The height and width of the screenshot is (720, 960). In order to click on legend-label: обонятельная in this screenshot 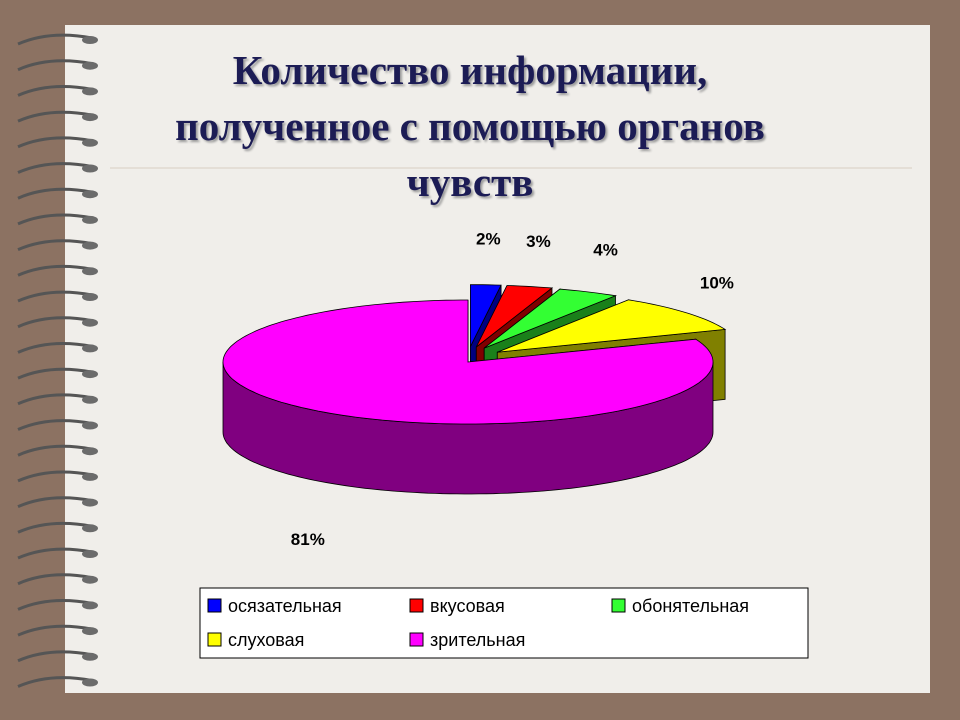, I will do `click(690, 606)`.